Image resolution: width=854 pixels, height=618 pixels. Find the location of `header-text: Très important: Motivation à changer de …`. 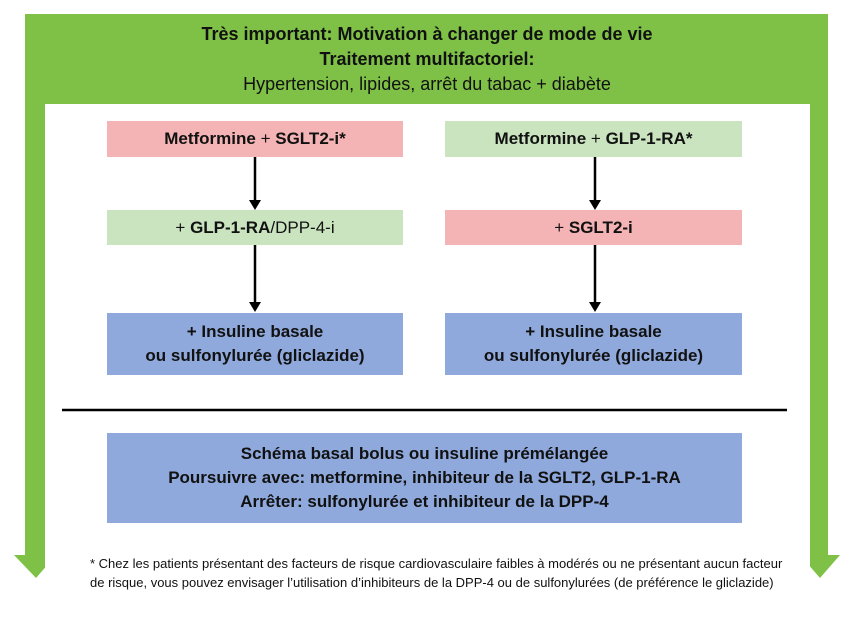

header-text: Très important: Motivation à changer de … is located at coordinates (427, 59).